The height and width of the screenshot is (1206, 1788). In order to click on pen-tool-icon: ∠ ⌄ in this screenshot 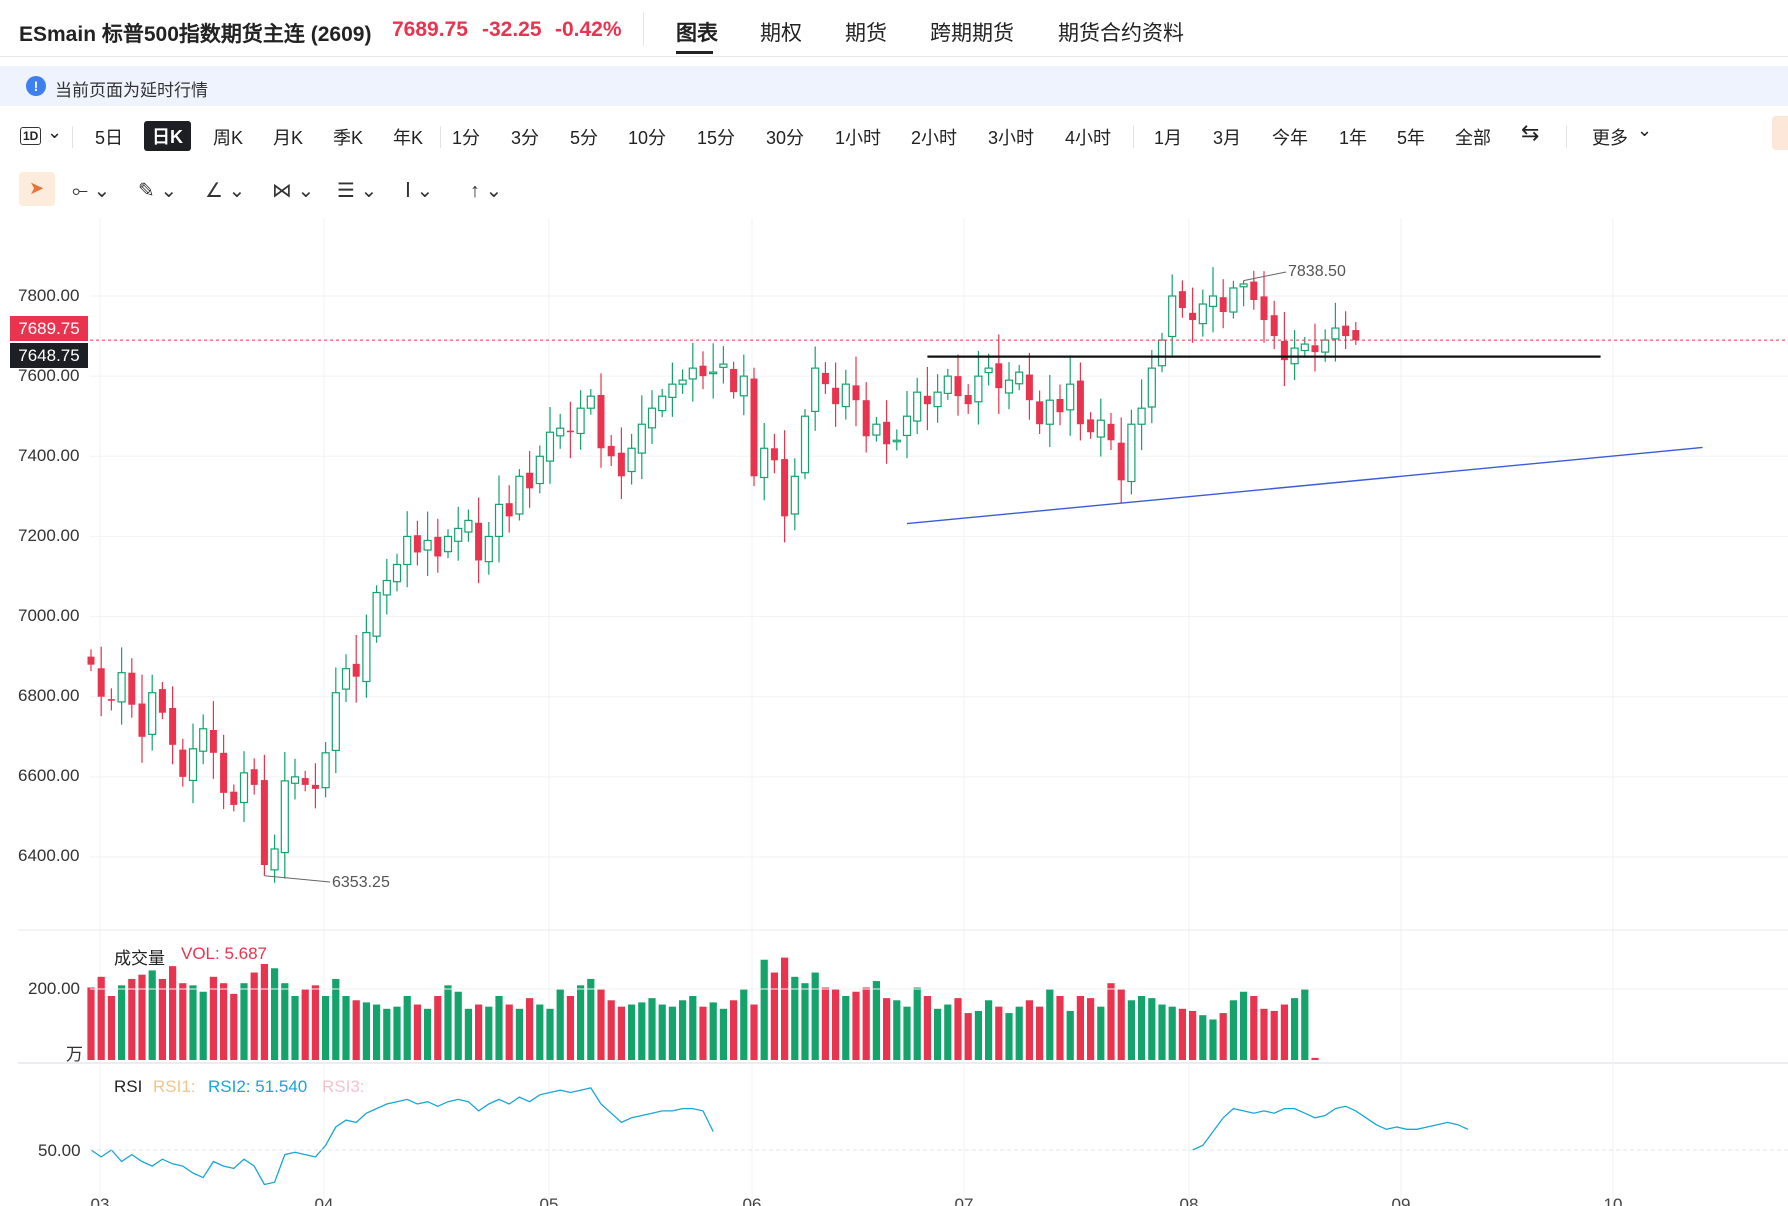, I will do `click(225, 191)`.